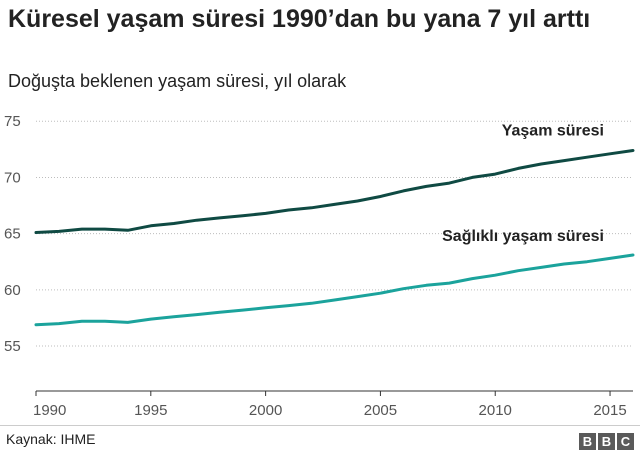 Image resolution: width=640 pixels, height=458 pixels. I want to click on y-tick-label: 75, so click(12, 121).